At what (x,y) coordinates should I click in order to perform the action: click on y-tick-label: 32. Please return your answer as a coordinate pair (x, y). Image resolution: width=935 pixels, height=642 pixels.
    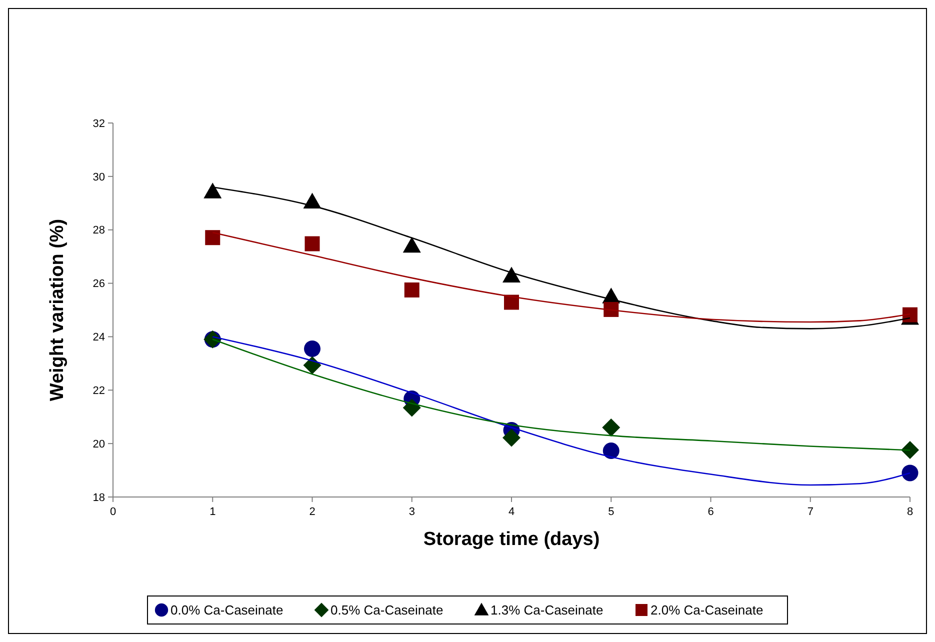
    Looking at the image, I should click on (98, 124).